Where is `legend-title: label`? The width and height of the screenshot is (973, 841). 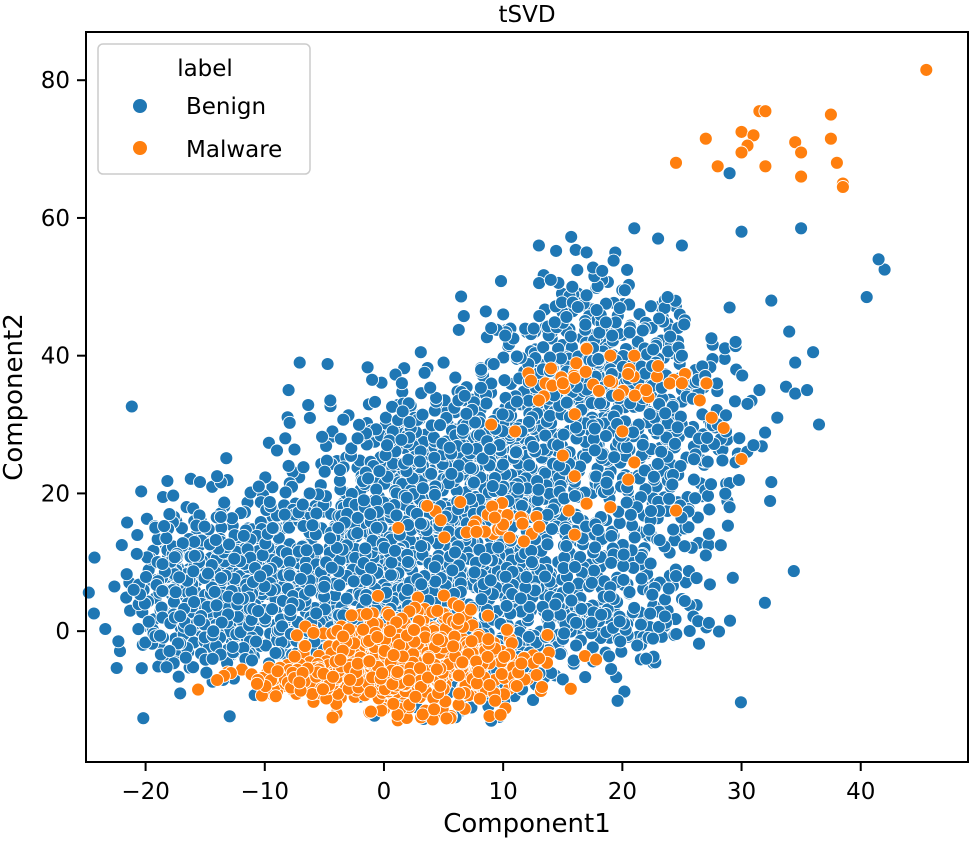 legend-title: label is located at coordinates (205, 69).